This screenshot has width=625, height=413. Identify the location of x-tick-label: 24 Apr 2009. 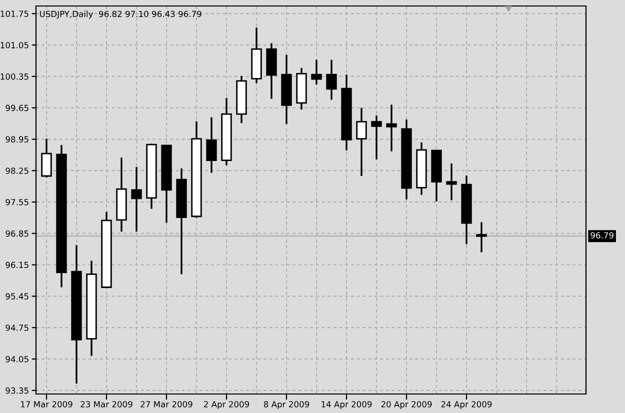
(466, 405).